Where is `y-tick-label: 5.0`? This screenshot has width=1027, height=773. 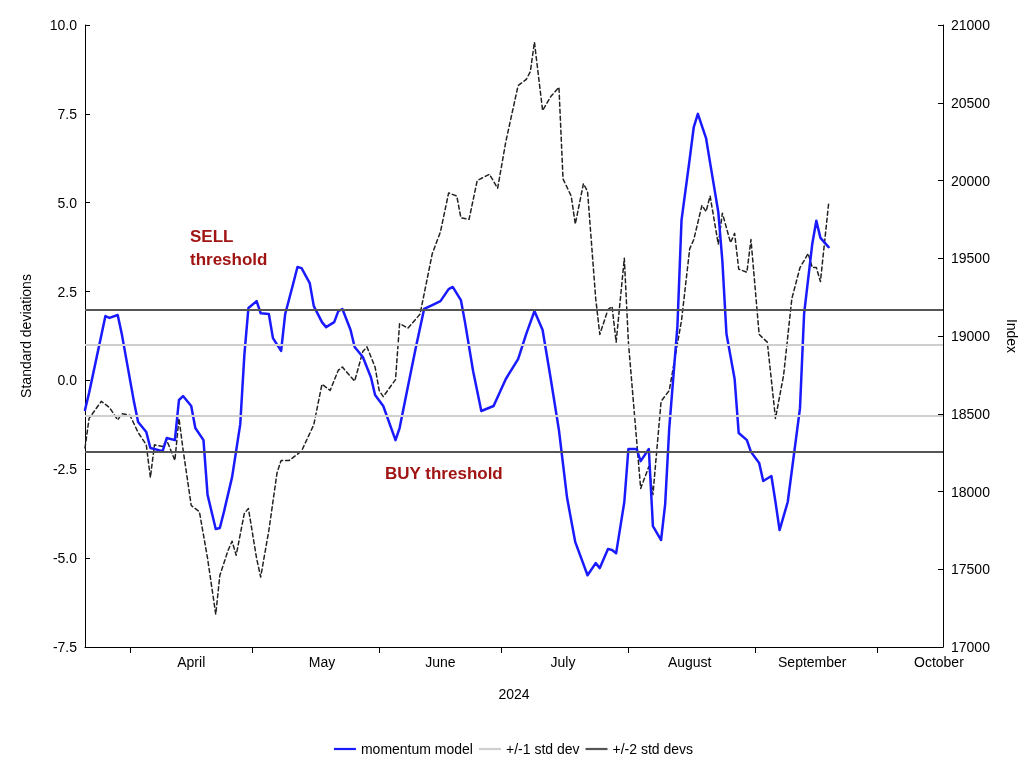 y-tick-label: 5.0 is located at coordinates (67, 202).